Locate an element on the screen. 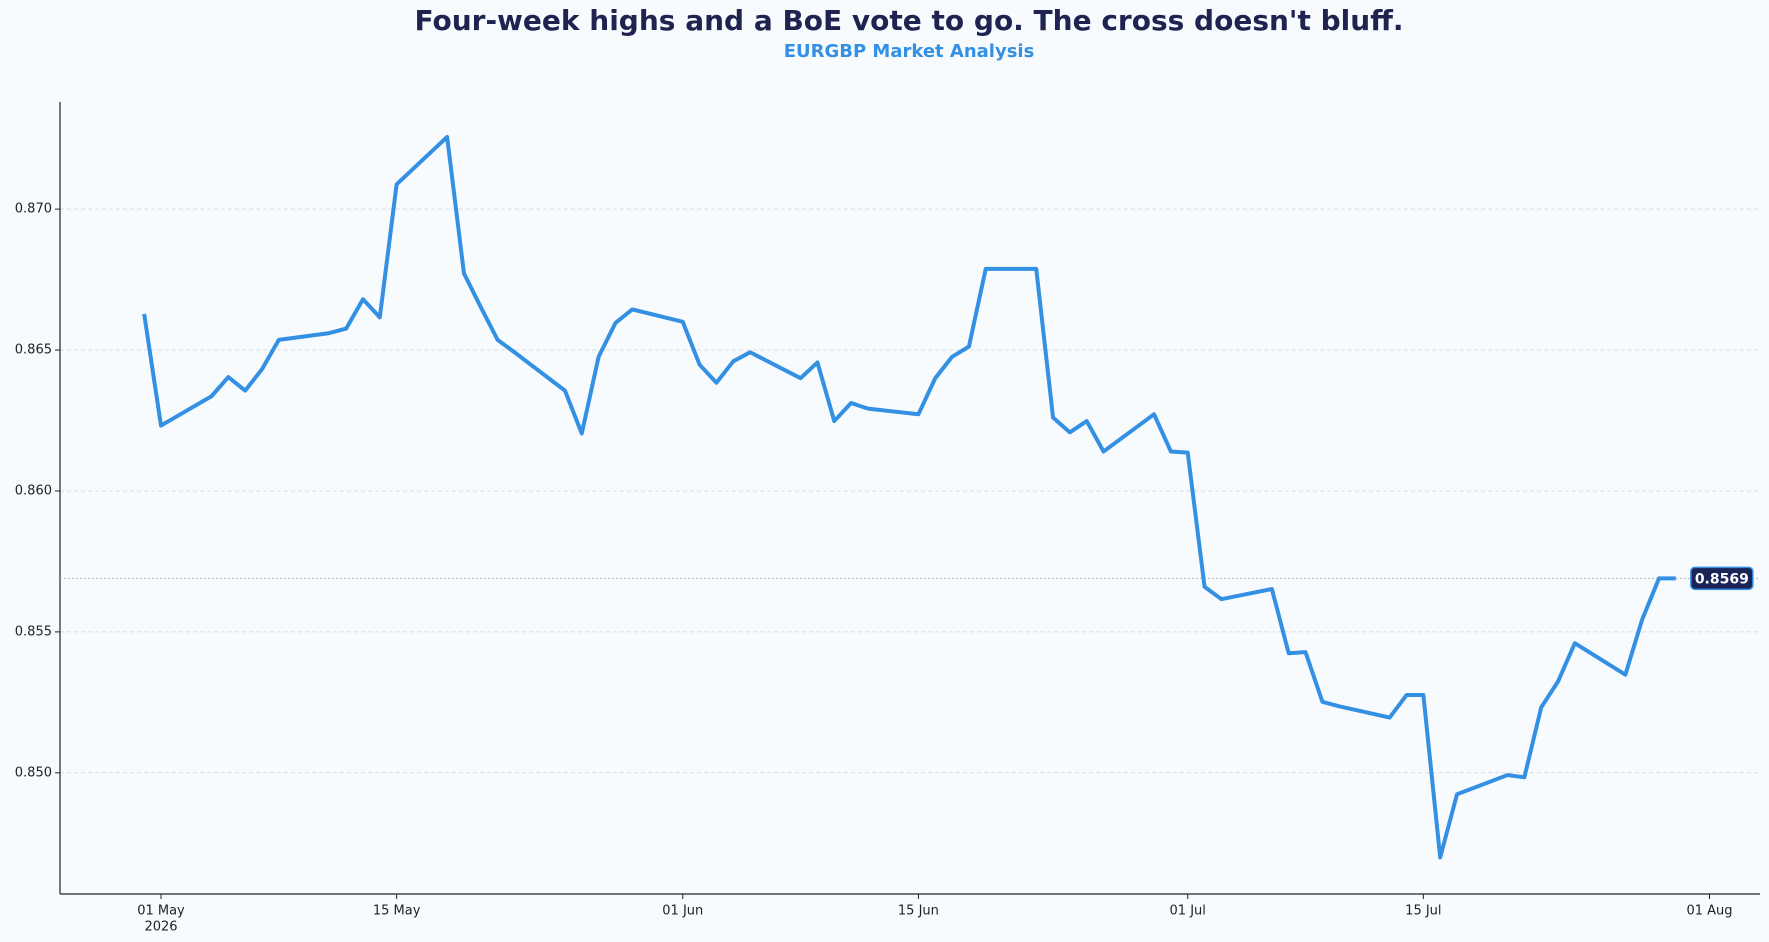 The height and width of the screenshot is (942, 1769). x-tick-year: 2026 is located at coordinates (160, 927).